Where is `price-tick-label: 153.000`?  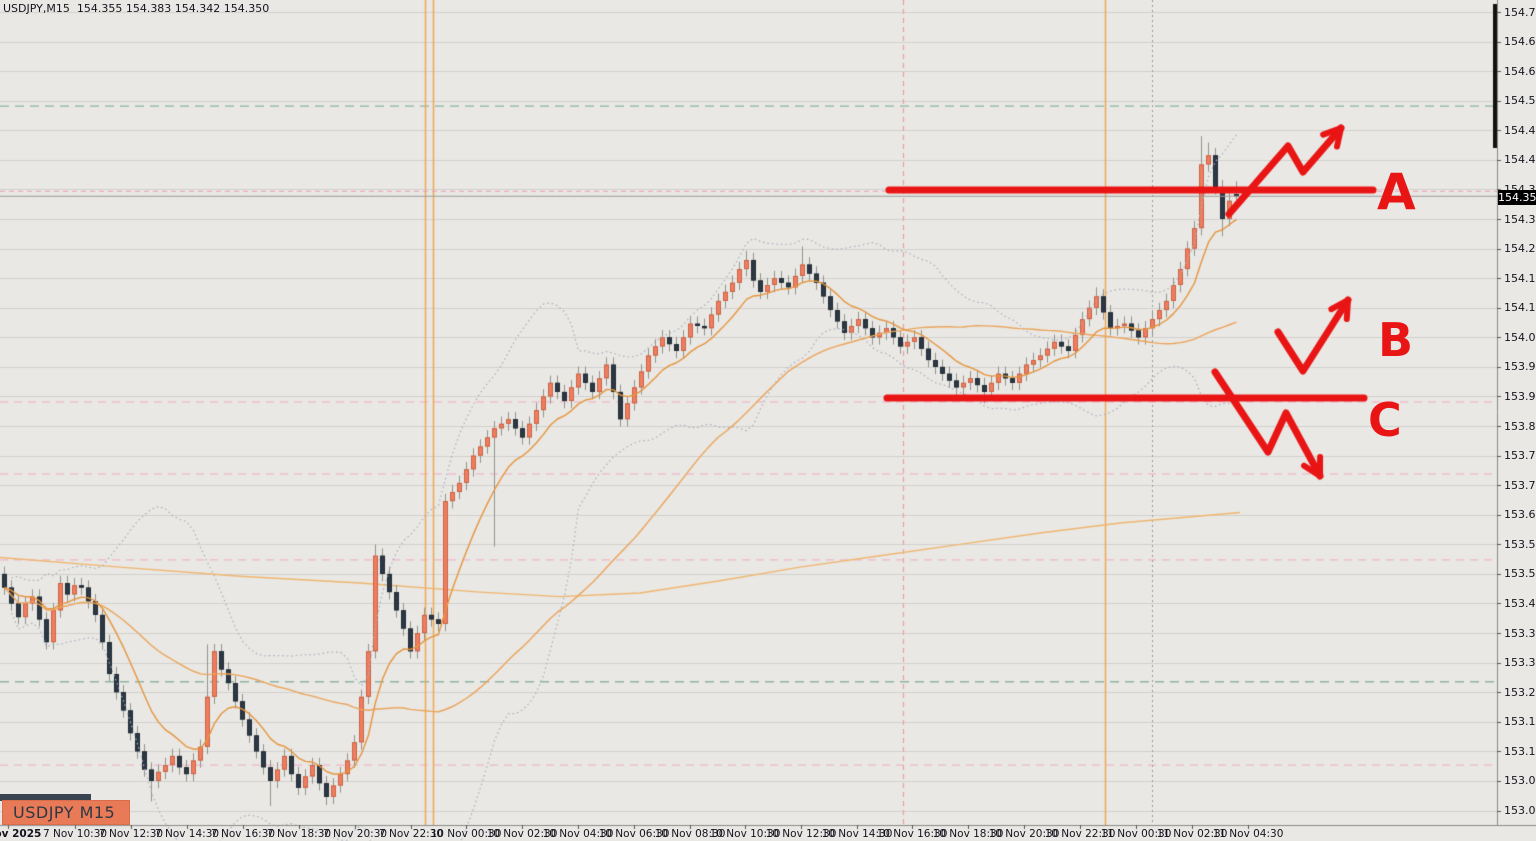 price-tick-label: 153.000 is located at coordinates (1520, 811).